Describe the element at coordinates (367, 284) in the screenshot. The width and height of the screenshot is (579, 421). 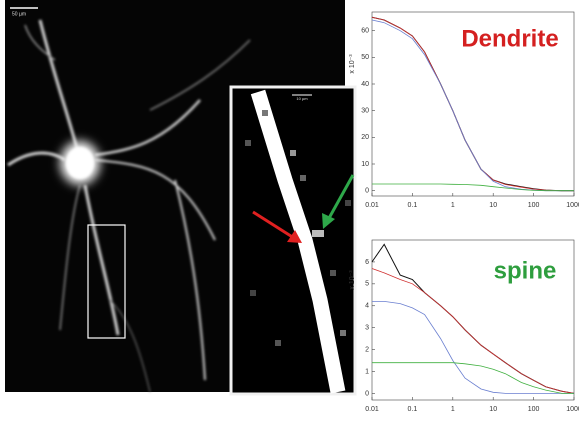
I see `y-tick-label: 5` at that location.